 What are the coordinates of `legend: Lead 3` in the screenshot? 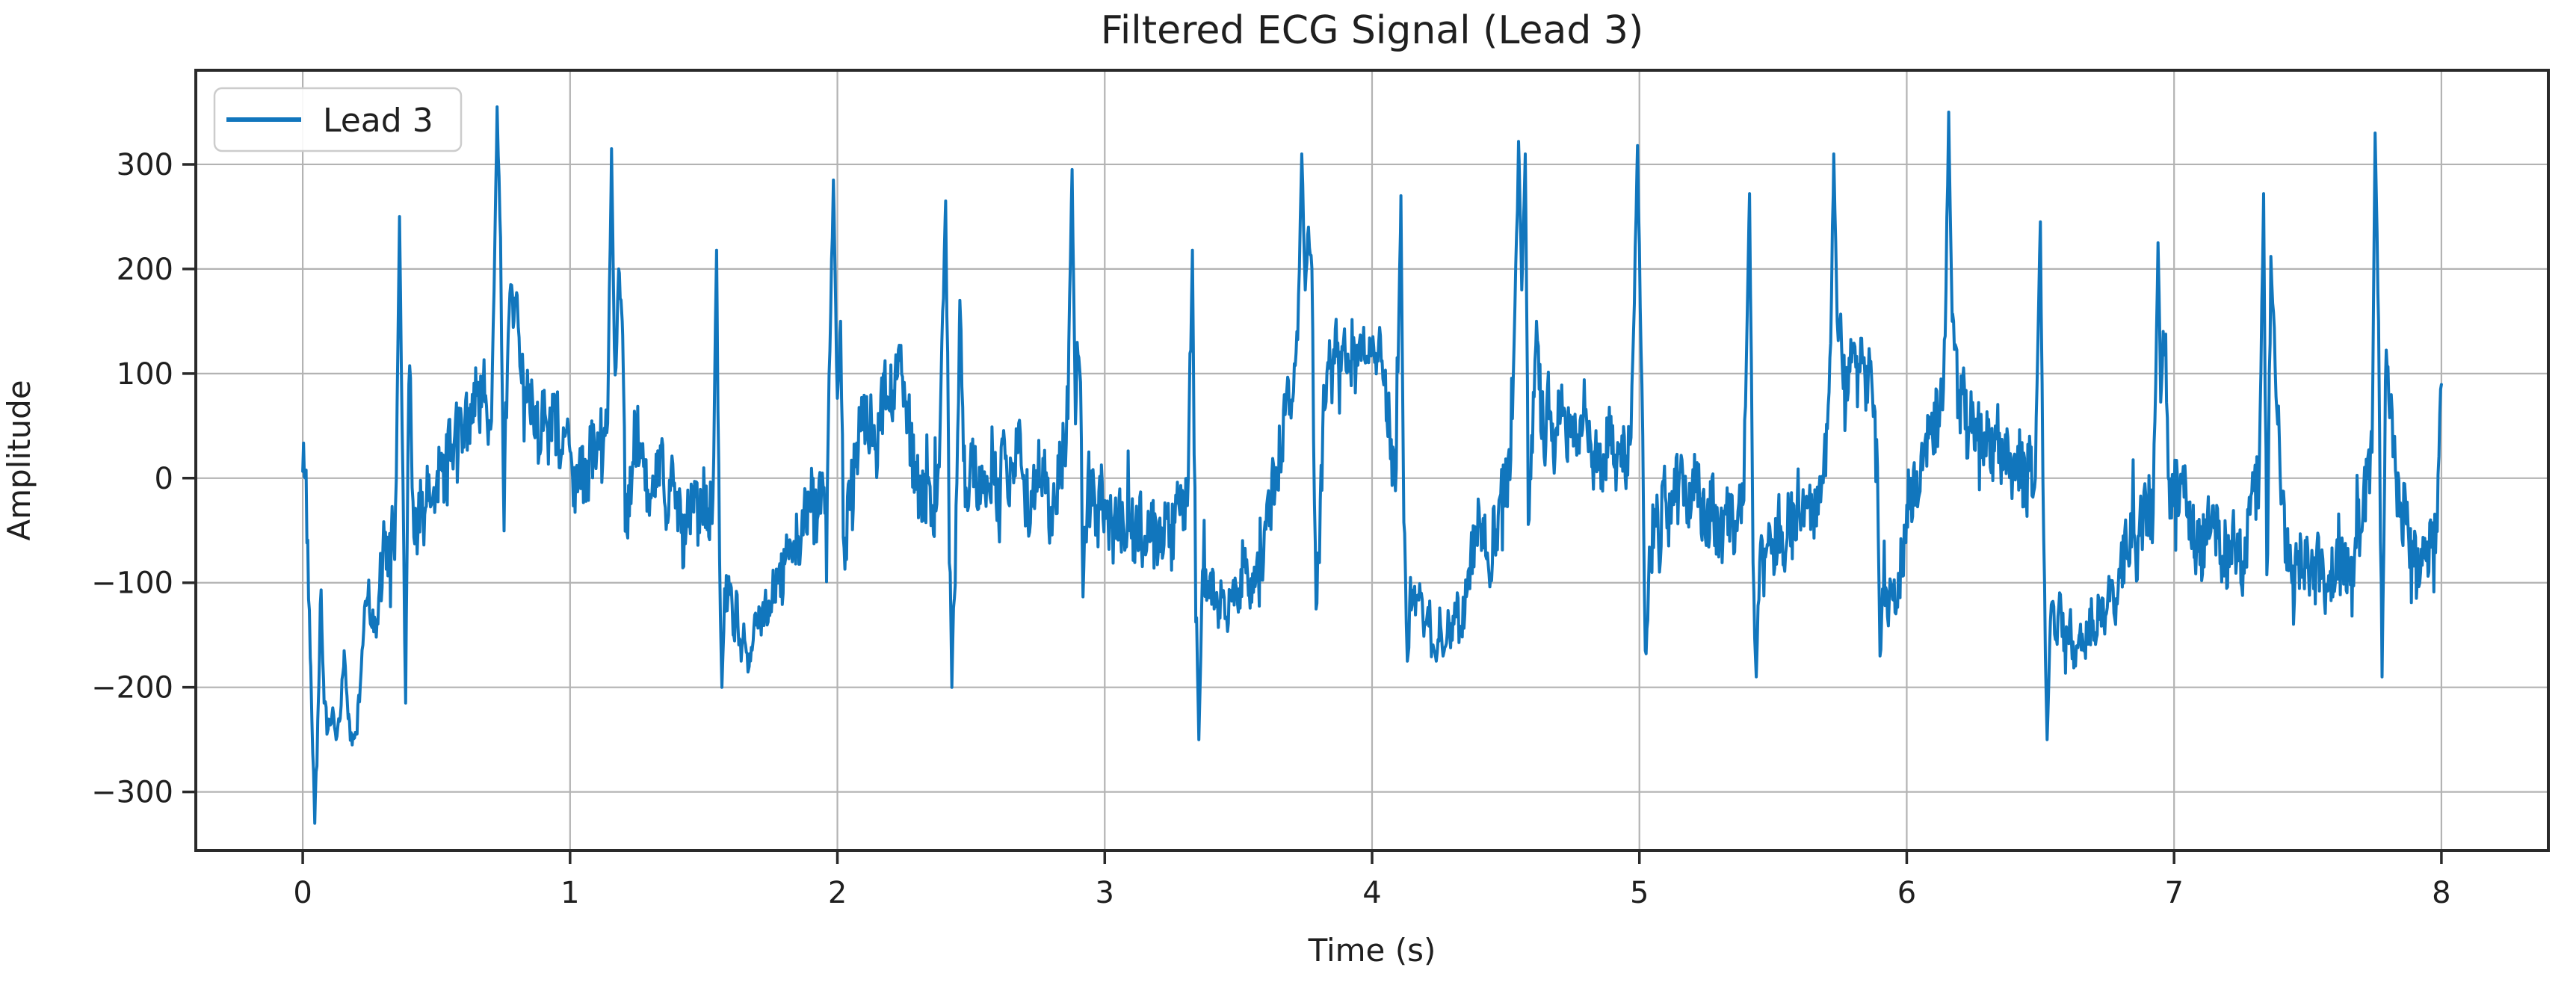 It's located at (338, 119).